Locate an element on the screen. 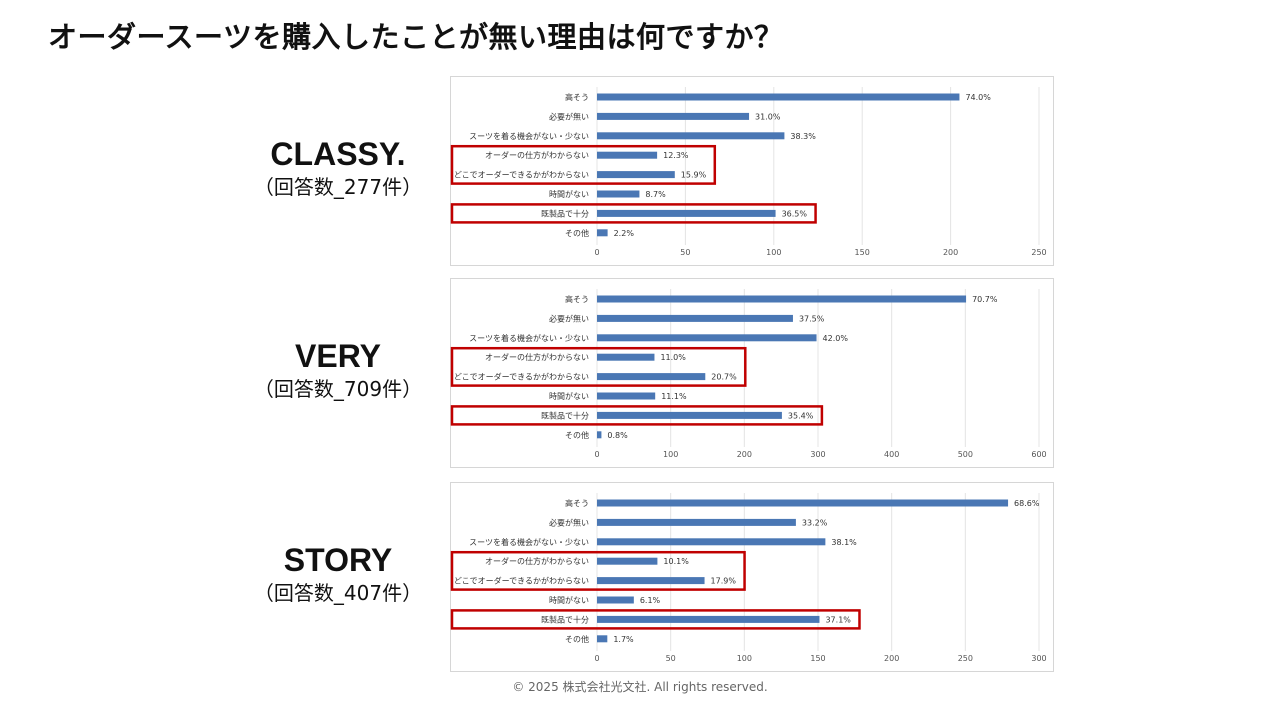  data-label: 38.1% is located at coordinates (844, 542).